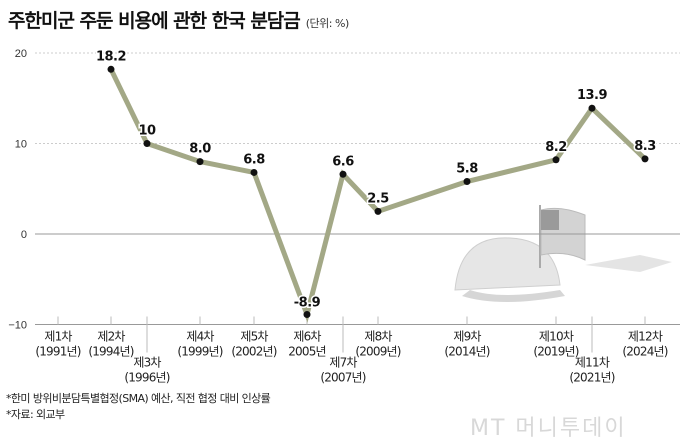 The height and width of the screenshot is (445, 680). What do you see at coordinates (556, 147) in the screenshot?
I see `data-label: 8.2` at bounding box center [556, 147].